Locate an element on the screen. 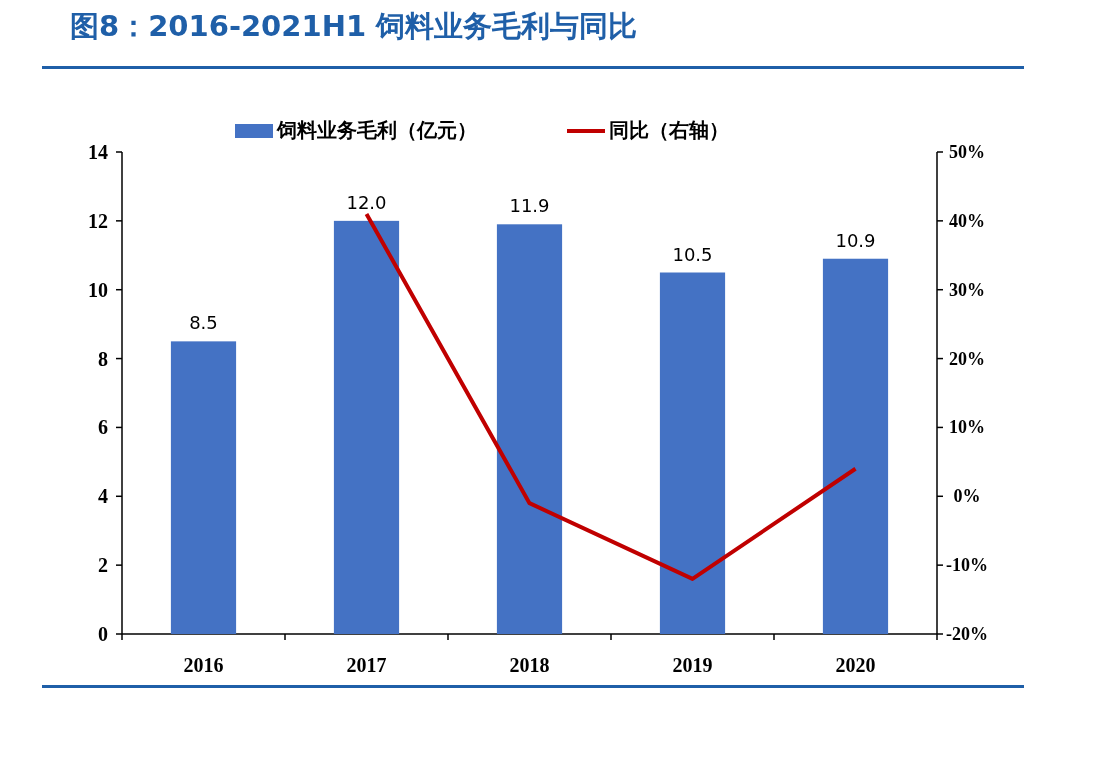 This screenshot has height=768, width=1119. legend-label: 饲料业务毛利（亿元） is located at coordinates (376, 130).